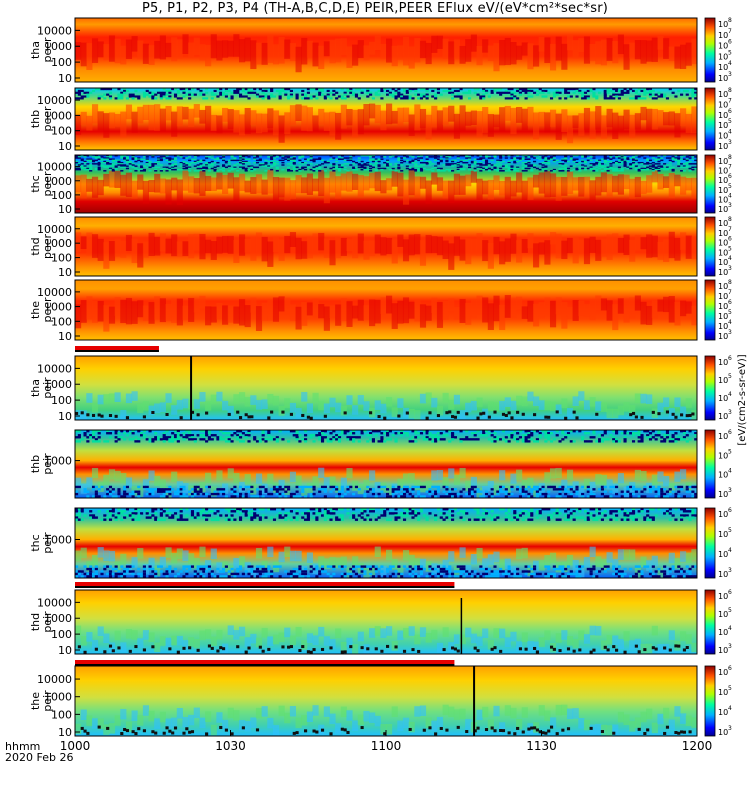 The width and height of the screenshot is (750, 800). Describe the element at coordinates (710, 246) in the screenshot. I see `colorbar` at that location.